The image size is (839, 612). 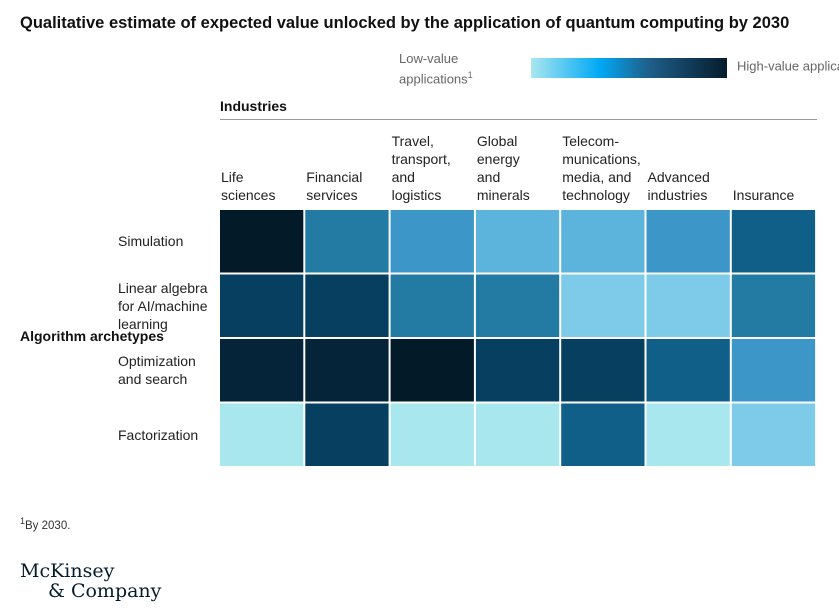 What do you see at coordinates (421, 168) in the screenshot?
I see `column-header: Travel, transport, and logistics` at bounding box center [421, 168].